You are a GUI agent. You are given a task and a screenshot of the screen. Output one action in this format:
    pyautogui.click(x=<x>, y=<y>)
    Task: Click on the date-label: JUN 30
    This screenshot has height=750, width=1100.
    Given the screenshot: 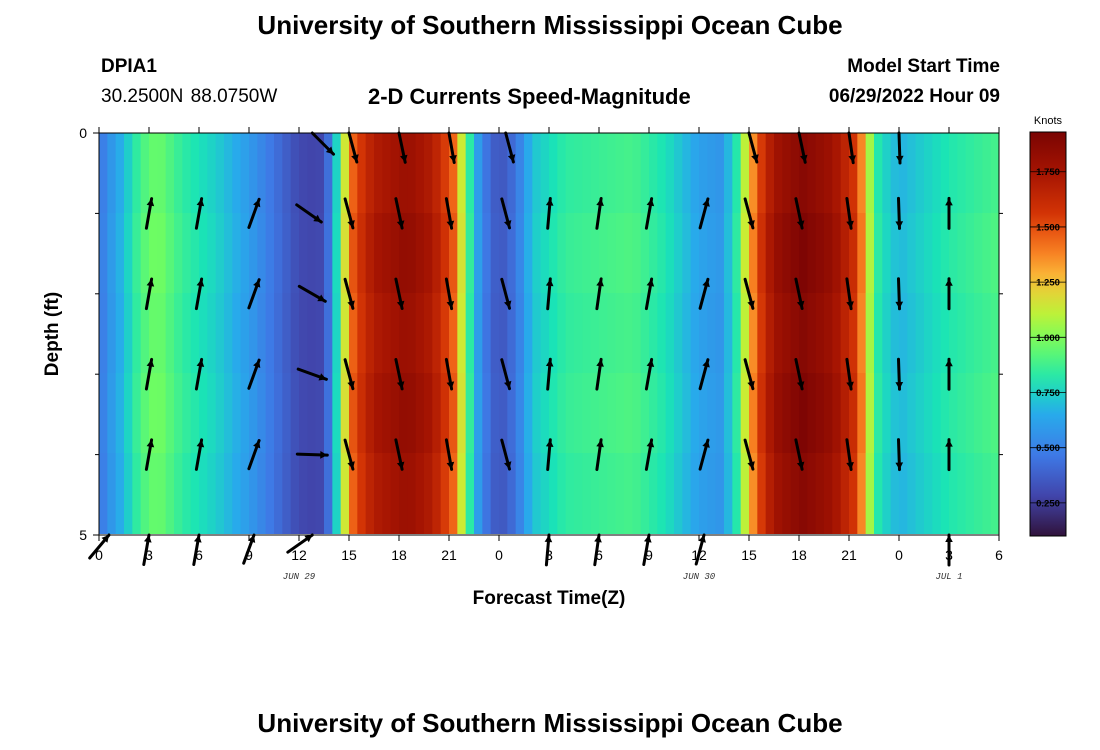 What is the action you would take?
    pyautogui.click(x=699, y=577)
    